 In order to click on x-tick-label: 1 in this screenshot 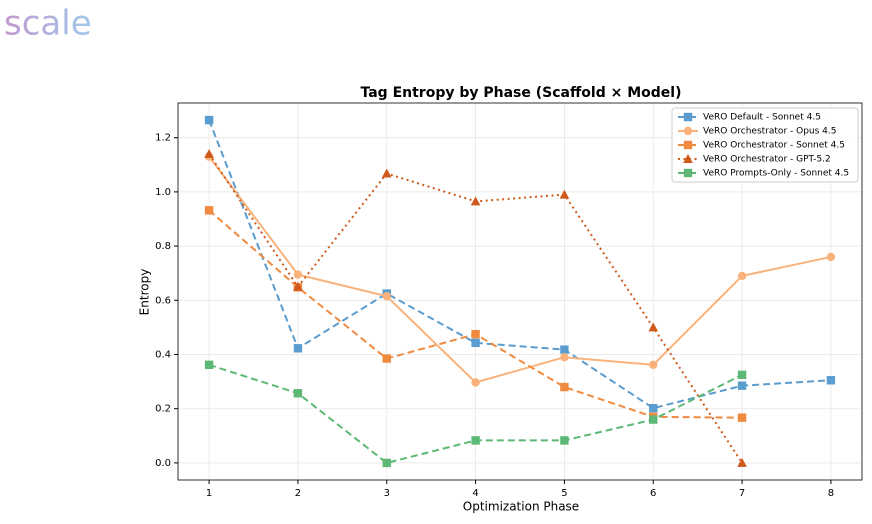, I will do `click(209, 493)`.